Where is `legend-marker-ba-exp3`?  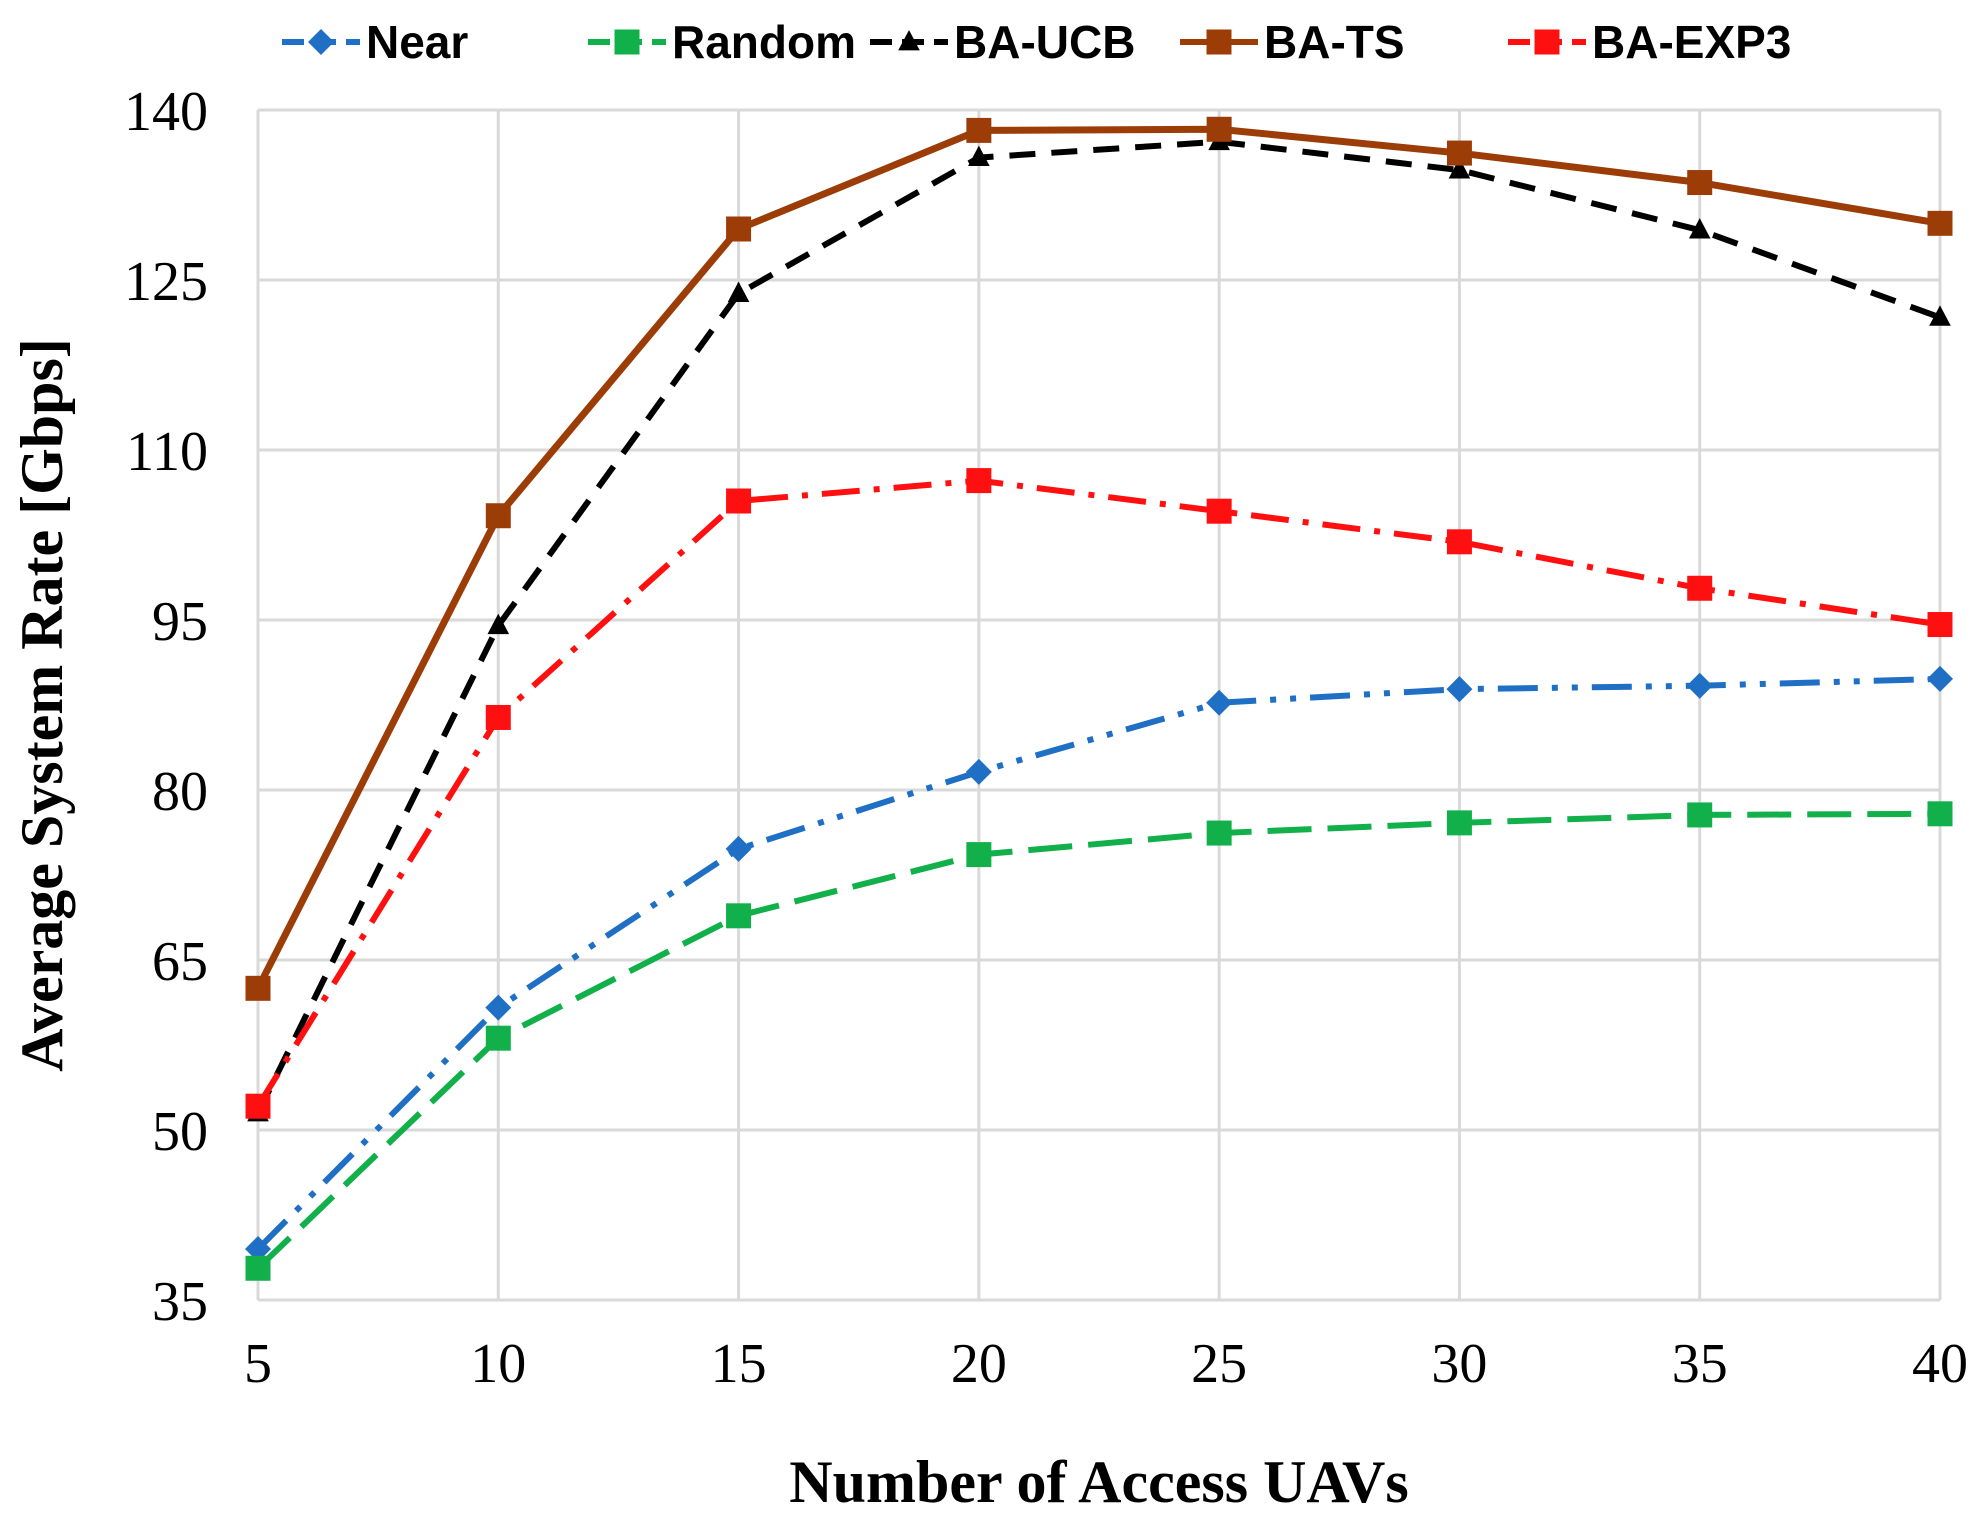 legend-marker-ba-exp3 is located at coordinates (1547, 42).